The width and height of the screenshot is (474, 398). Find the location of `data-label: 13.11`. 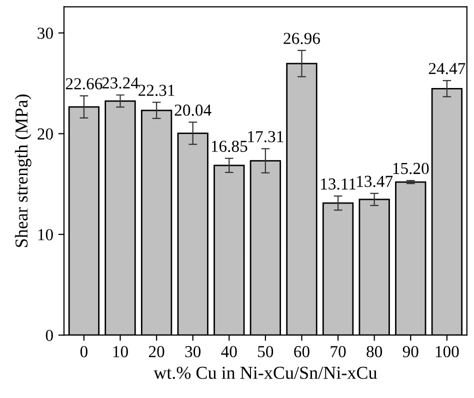

data-label: 13.11 is located at coordinates (338, 184).